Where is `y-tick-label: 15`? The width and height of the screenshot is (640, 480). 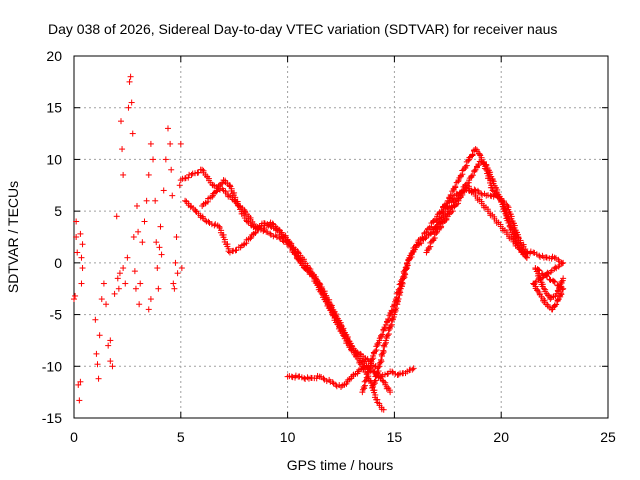 y-tick-label: 15 is located at coordinates (54, 108).